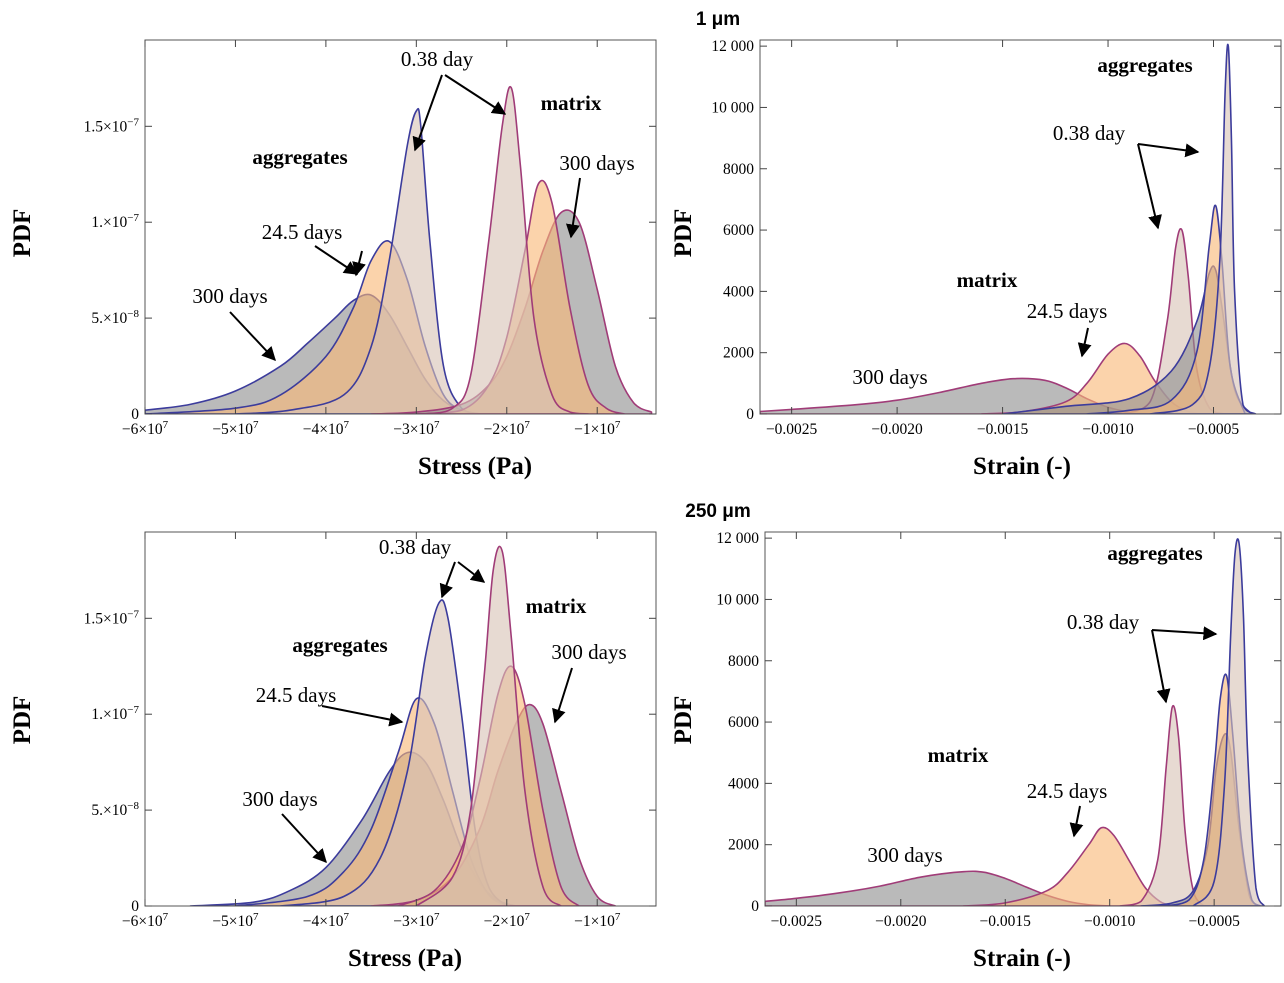  I want to click on y-tick-label: 2000, so click(743, 845).